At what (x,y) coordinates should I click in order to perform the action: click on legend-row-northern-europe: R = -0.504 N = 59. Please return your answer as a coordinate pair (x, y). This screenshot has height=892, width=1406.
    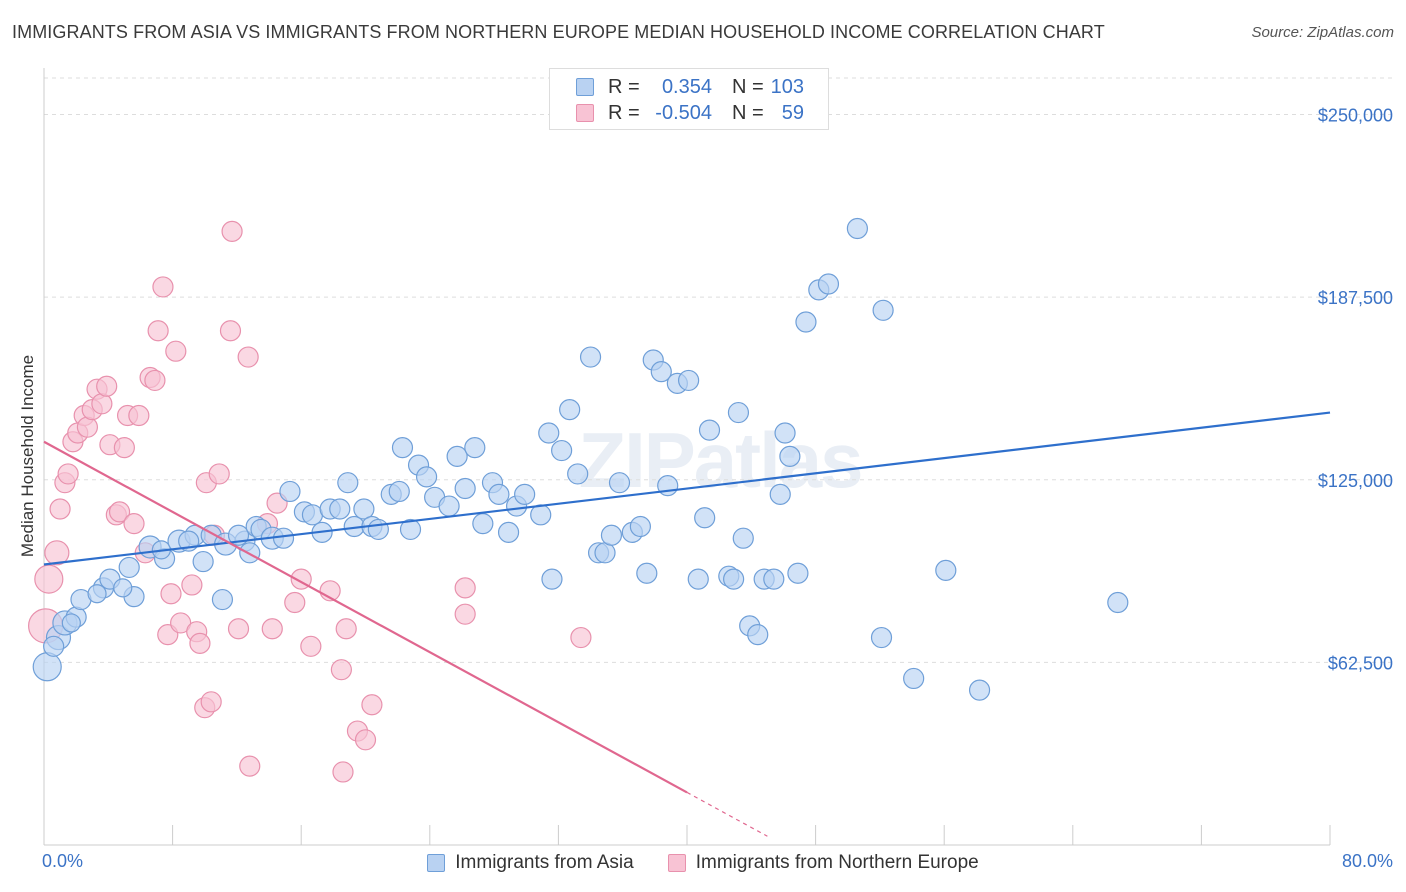
    Looking at the image, I should click on (689, 113).